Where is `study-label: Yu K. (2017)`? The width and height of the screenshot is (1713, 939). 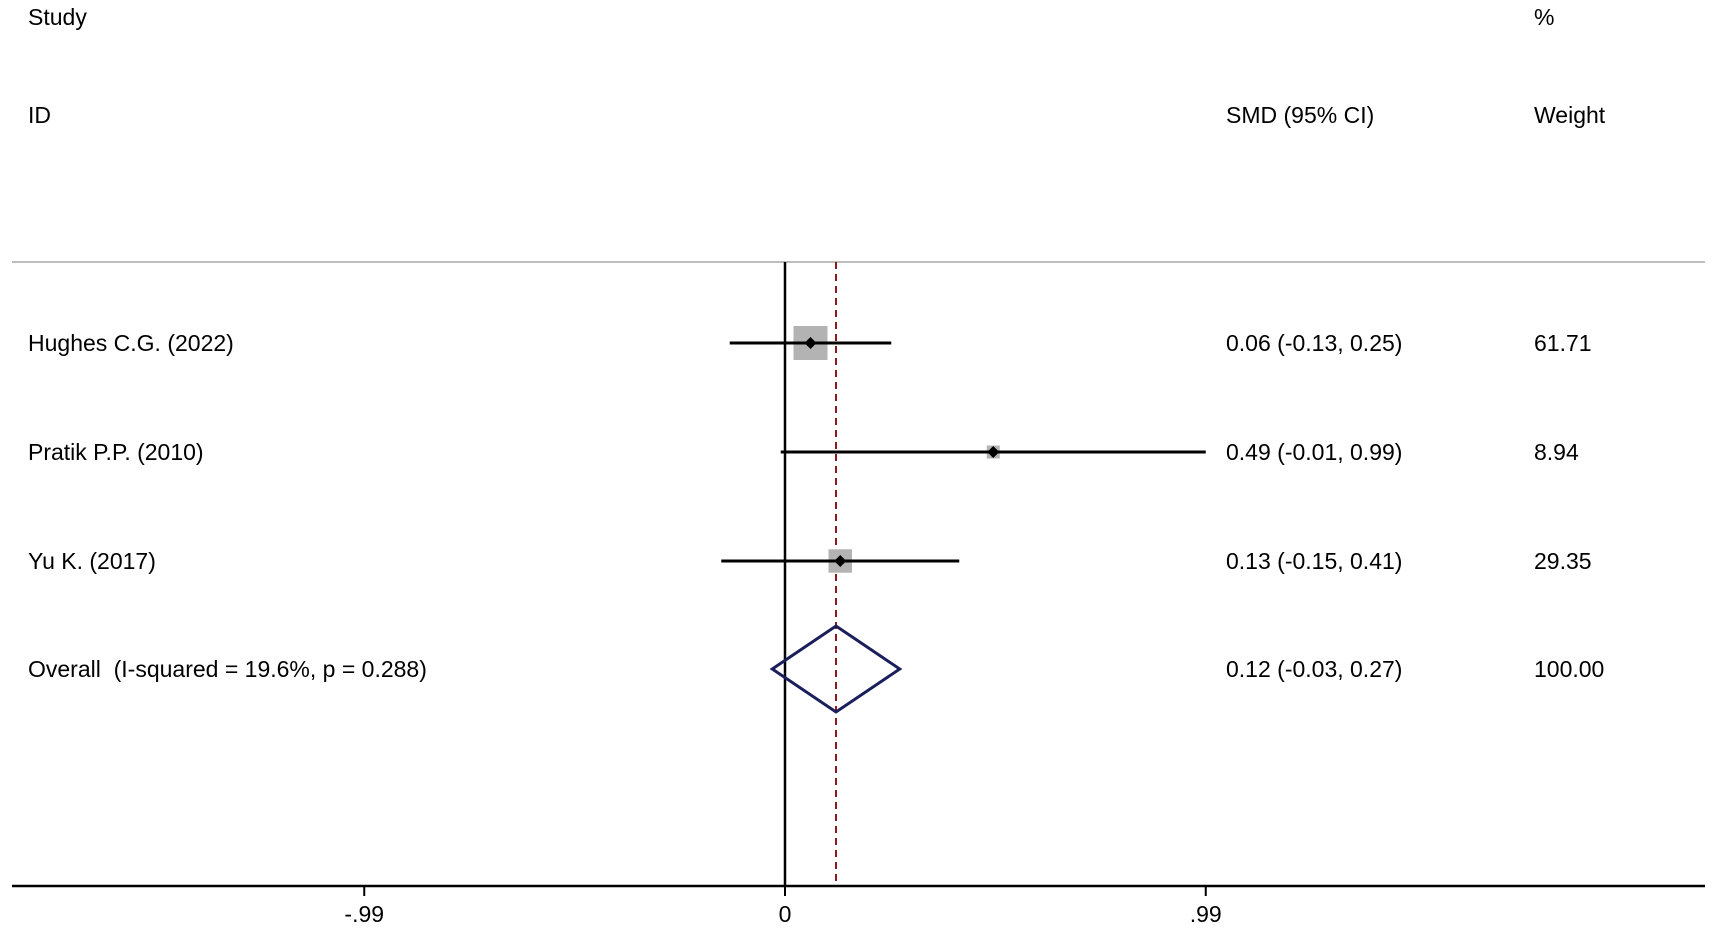
study-label: Yu K. (2017) is located at coordinates (92, 561).